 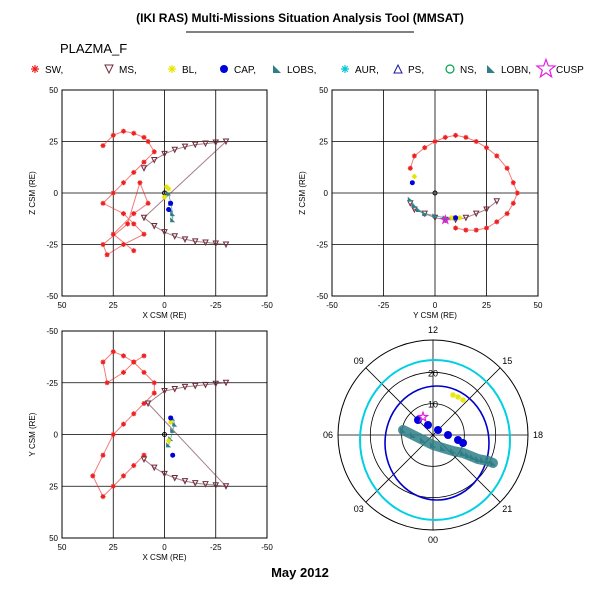 I want to click on x-tick-label: 50, so click(x=62, y=305).